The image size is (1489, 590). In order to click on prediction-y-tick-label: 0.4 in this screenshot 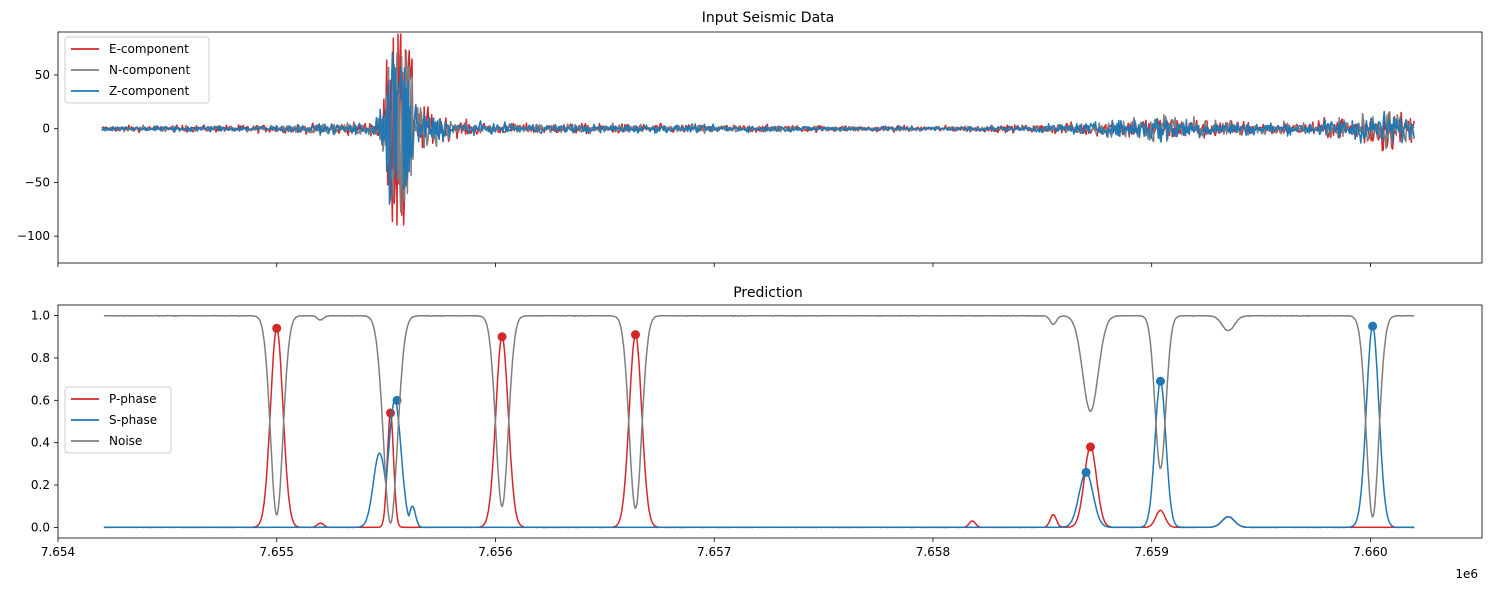, I will do `click(40, 443)`.